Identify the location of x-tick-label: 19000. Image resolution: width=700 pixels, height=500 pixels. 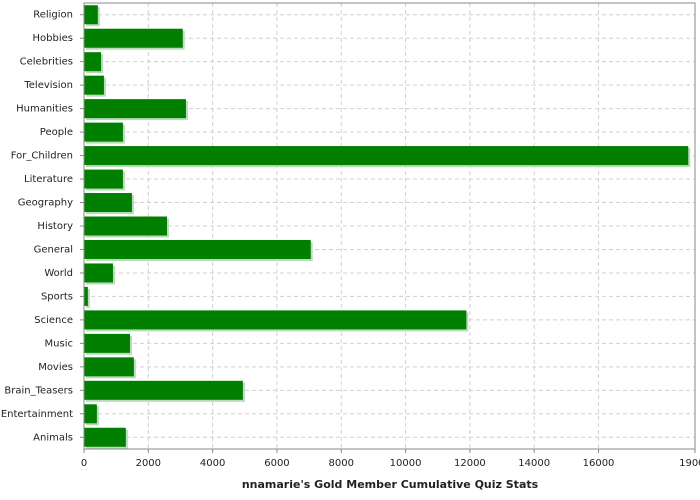
(689, 463).